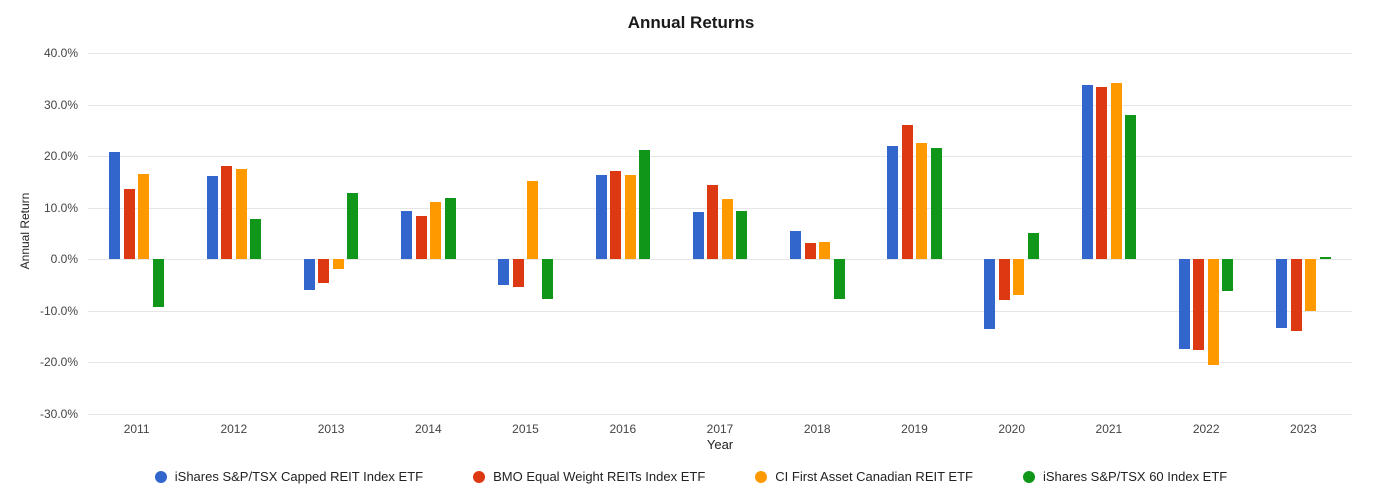 This screenshot has width=1382, height=504. I want to click on x-tick-label-2017: 2017, so click(720, 429).